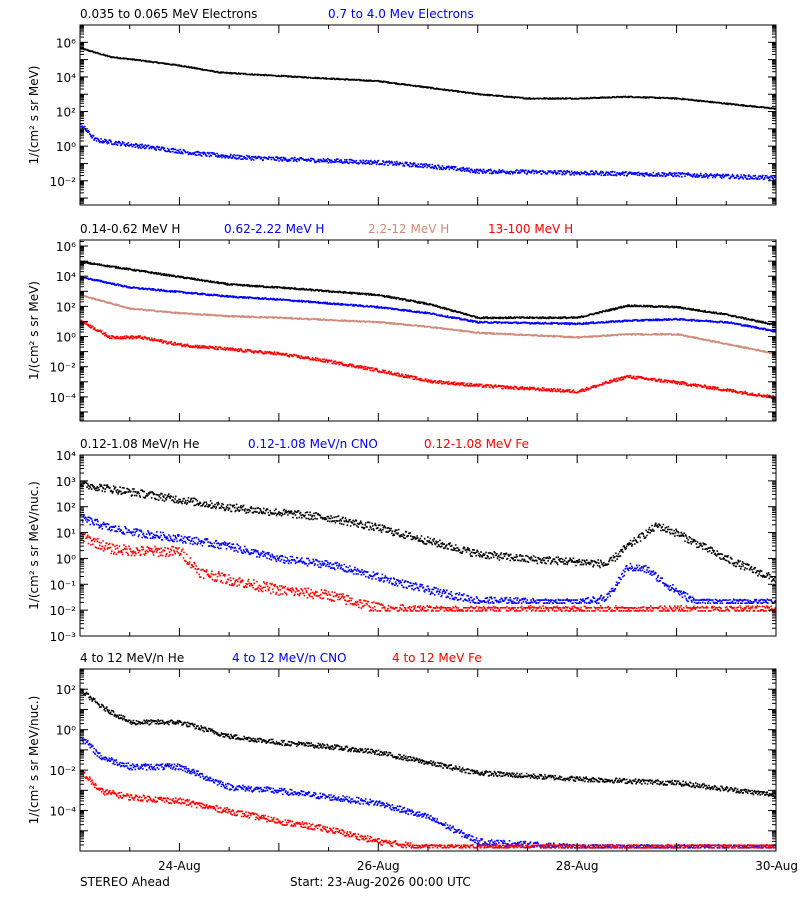 The height and width of the screenshot is (904, 800). I want to click on spacecraft-label: STEREO Ahead, so click(125, 882).